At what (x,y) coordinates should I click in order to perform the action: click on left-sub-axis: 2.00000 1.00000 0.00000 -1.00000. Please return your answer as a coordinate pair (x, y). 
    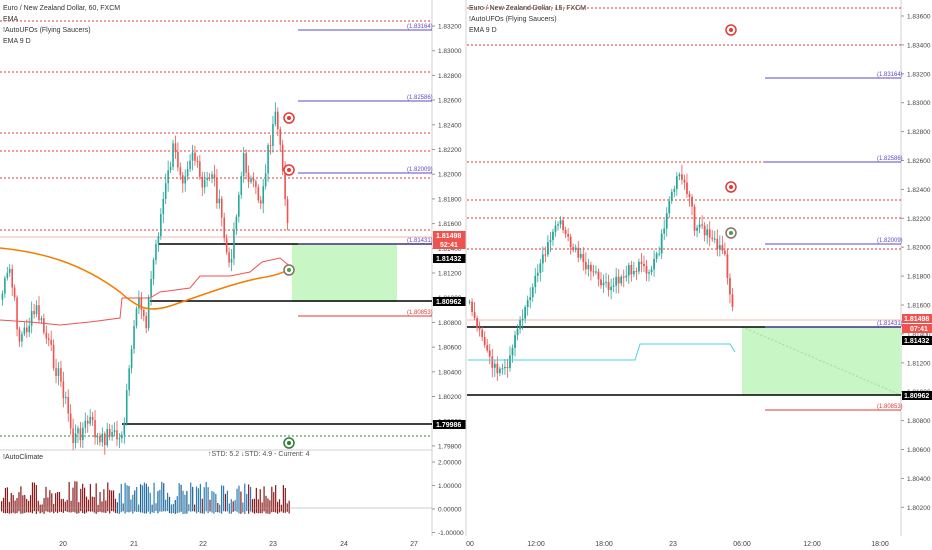
    Looking at the image, I should click on (448, 499).